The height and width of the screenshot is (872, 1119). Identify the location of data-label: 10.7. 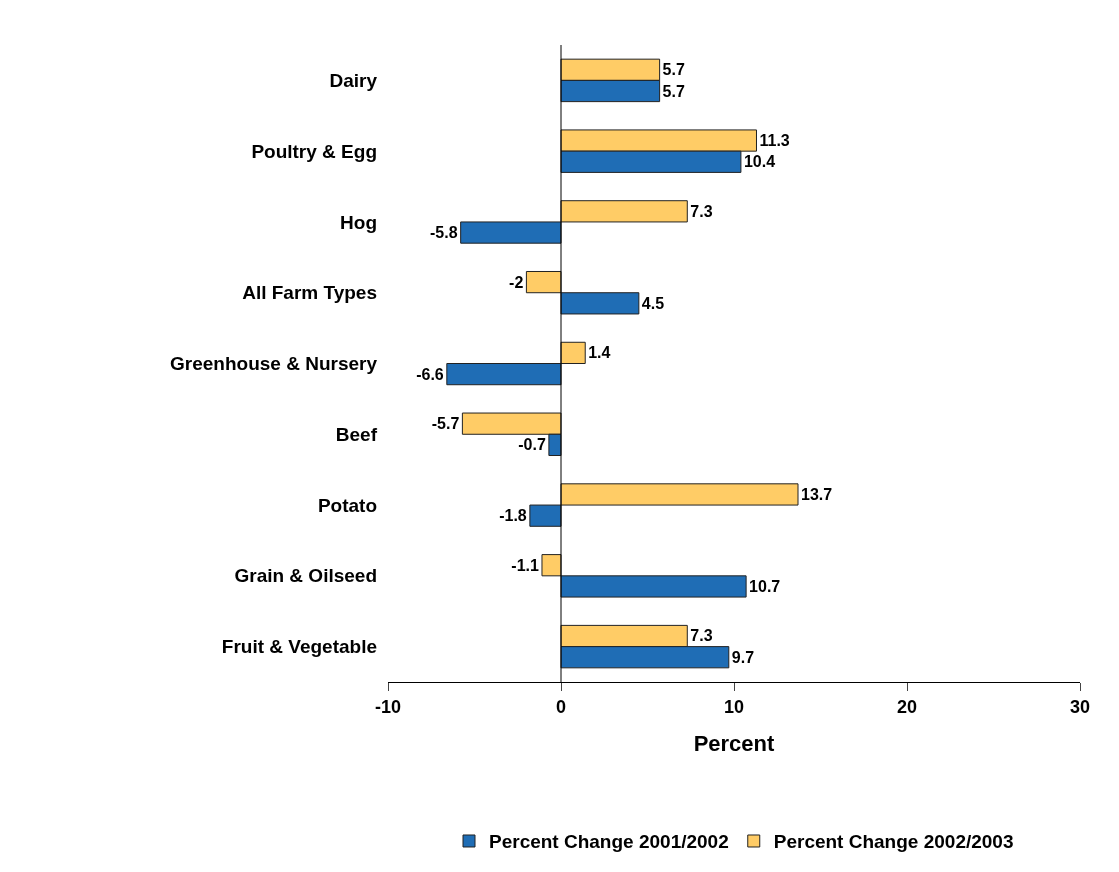
(765, 586).